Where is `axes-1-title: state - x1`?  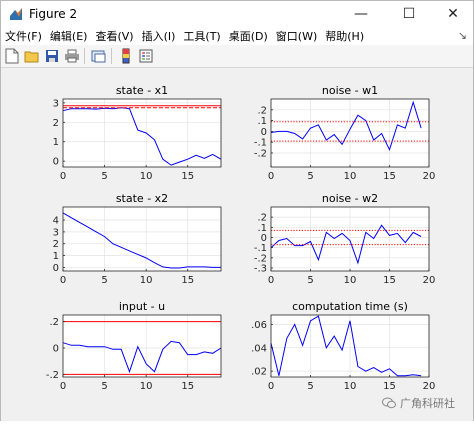
axes-1-title: state - x1 is located at coordinates (142, 90).